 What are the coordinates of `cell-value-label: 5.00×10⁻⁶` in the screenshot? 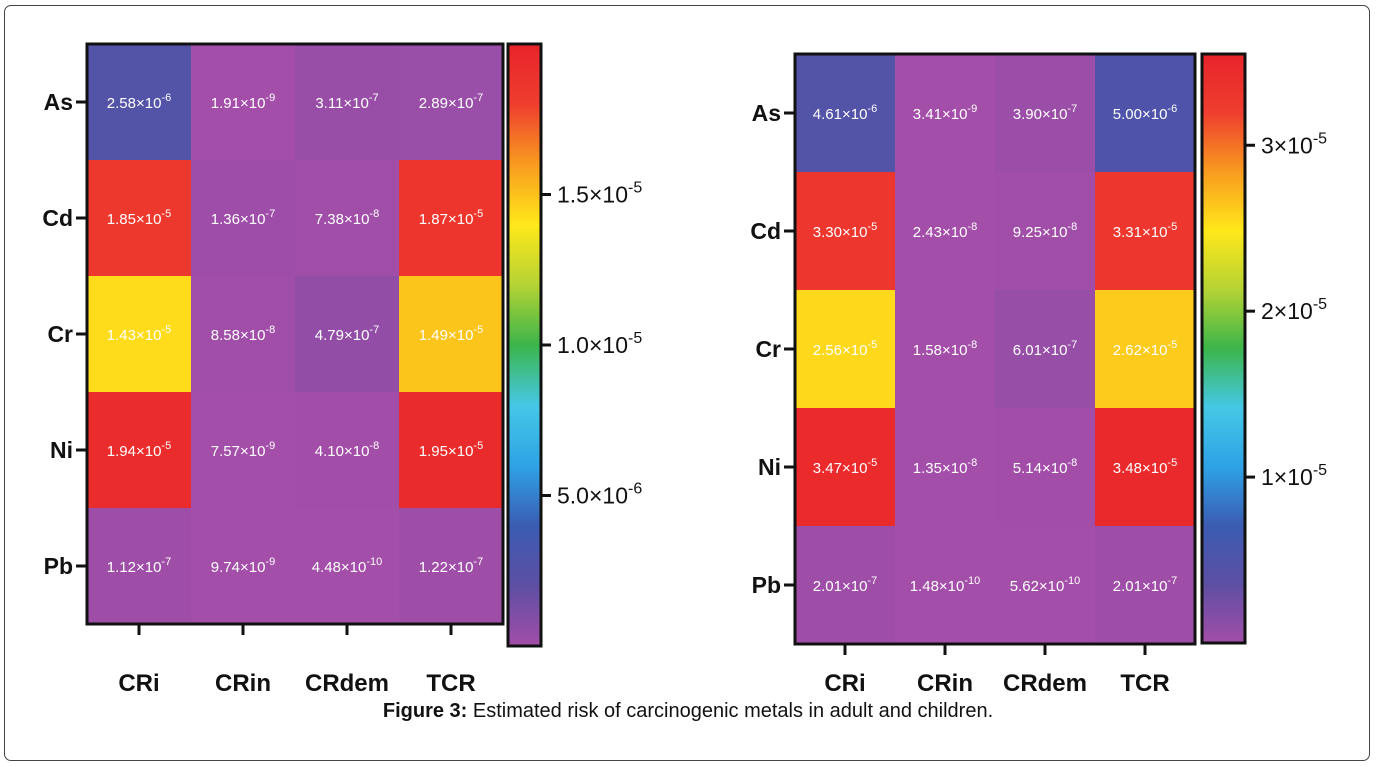 It's located at (1145, 113).